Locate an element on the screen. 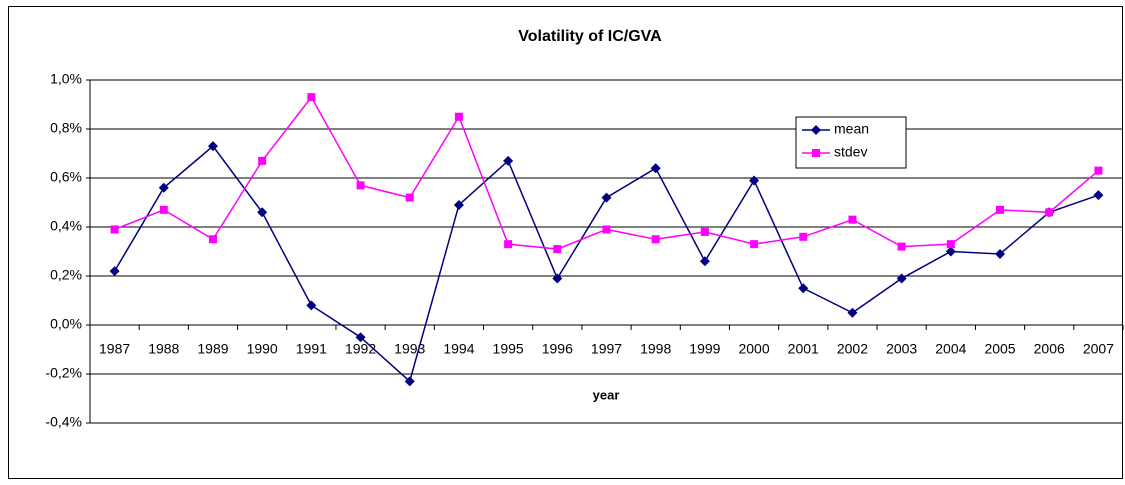 The width and height of the screenshot is (1125, 485). x-tick-label: 2000 is located at coordinates (753, 349).